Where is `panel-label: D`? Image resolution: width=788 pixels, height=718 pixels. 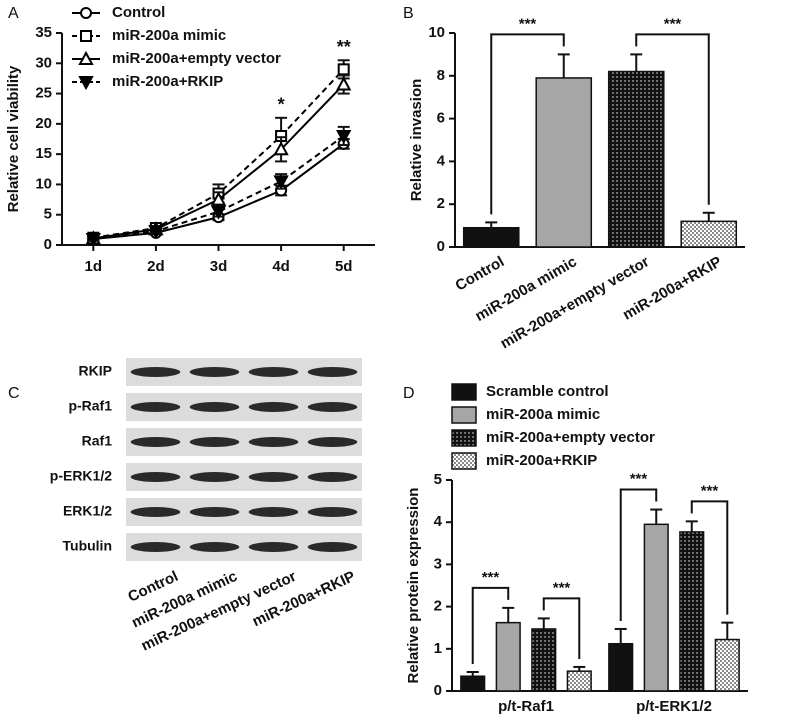
panel-label: D is located at coordinates (409, 393).